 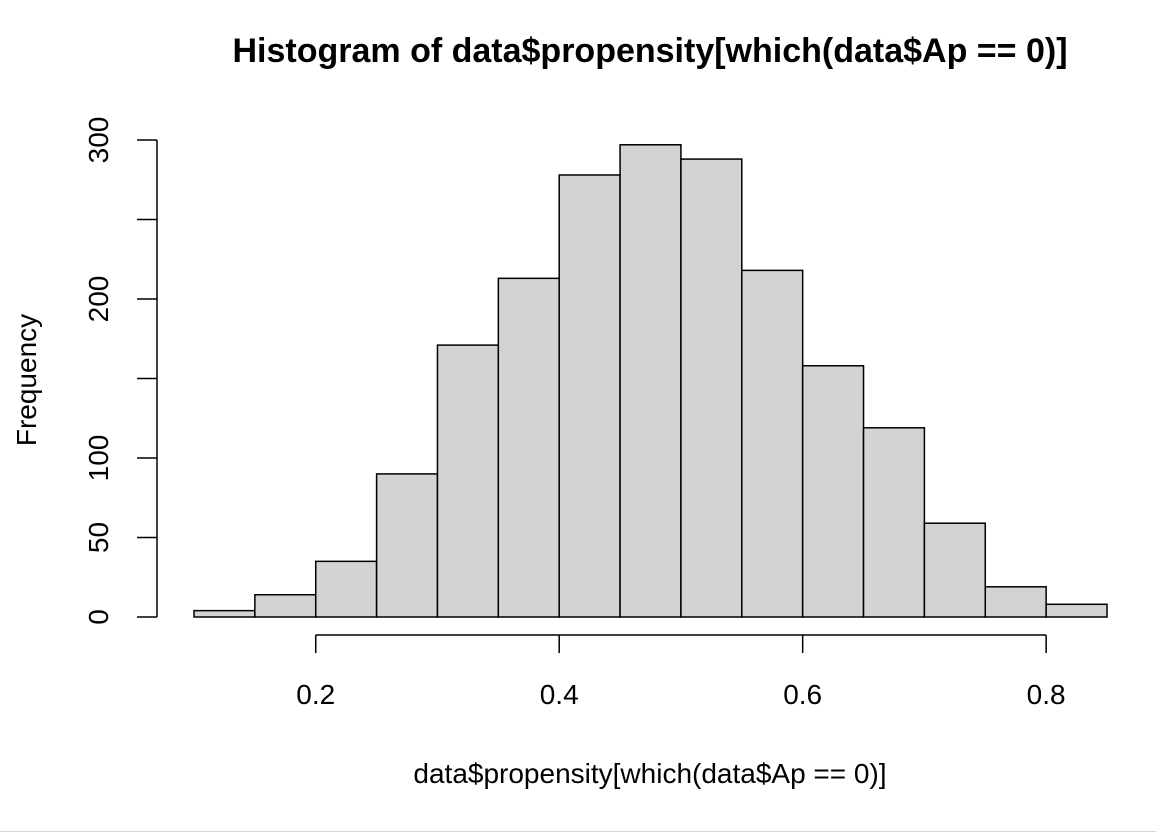 I want to click on y-axis: 0 50 100 200 300, so click(x=120, y=371).